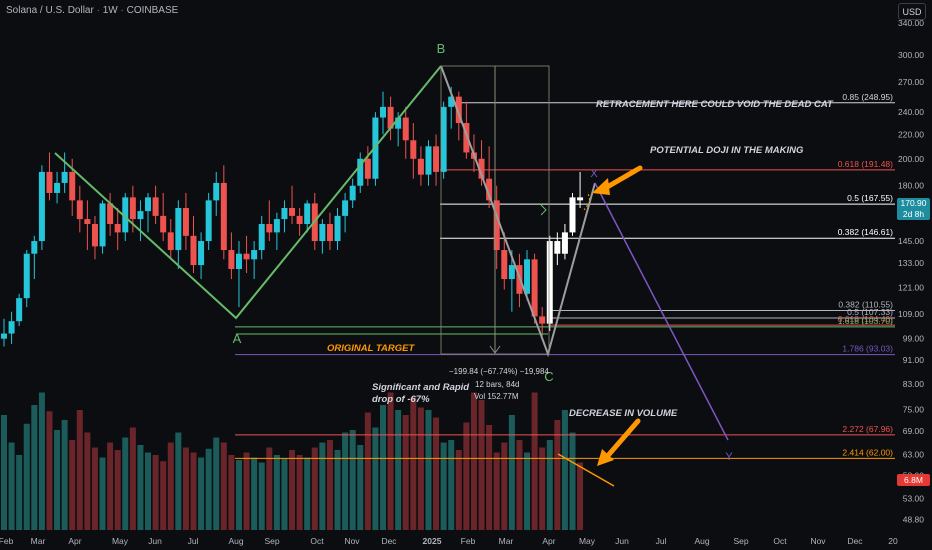  What do you see at coordinates (914, 499) in the screenshot?
I see `y-tick-label: 53.00` at bounding box center [914, 499].